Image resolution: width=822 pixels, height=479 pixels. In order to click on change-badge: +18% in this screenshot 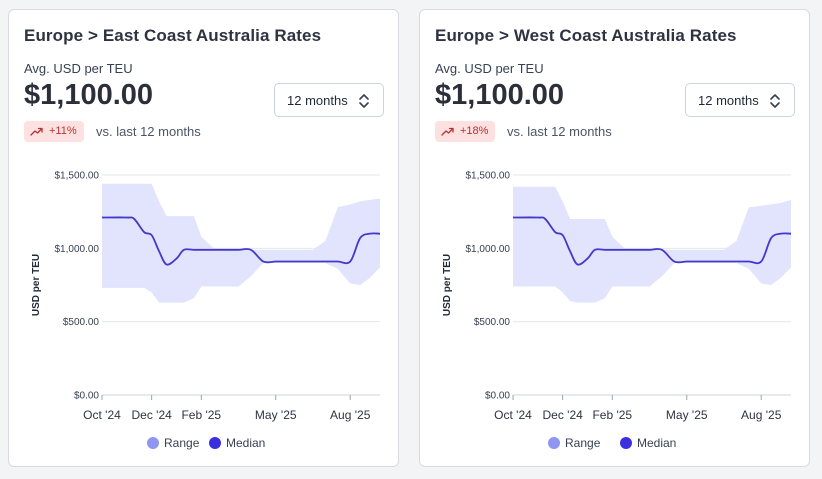, I will do `click(465, 131)`.